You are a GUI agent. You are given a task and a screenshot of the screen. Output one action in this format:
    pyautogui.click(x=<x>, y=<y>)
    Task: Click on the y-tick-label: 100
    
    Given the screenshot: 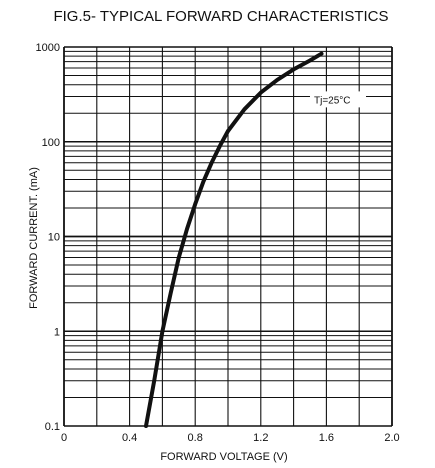 What is the action you would take?
    pyautogui.click(x=51, y=143)
    